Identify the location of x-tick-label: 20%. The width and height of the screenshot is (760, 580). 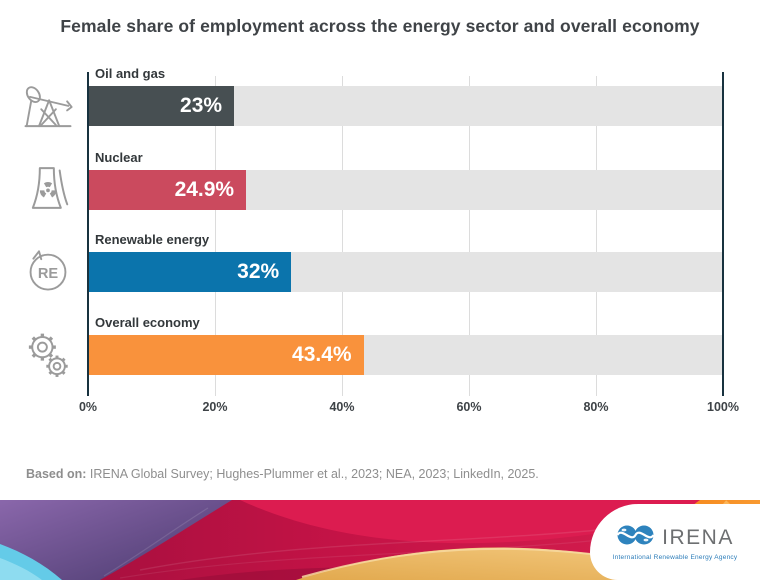
(215, 407).